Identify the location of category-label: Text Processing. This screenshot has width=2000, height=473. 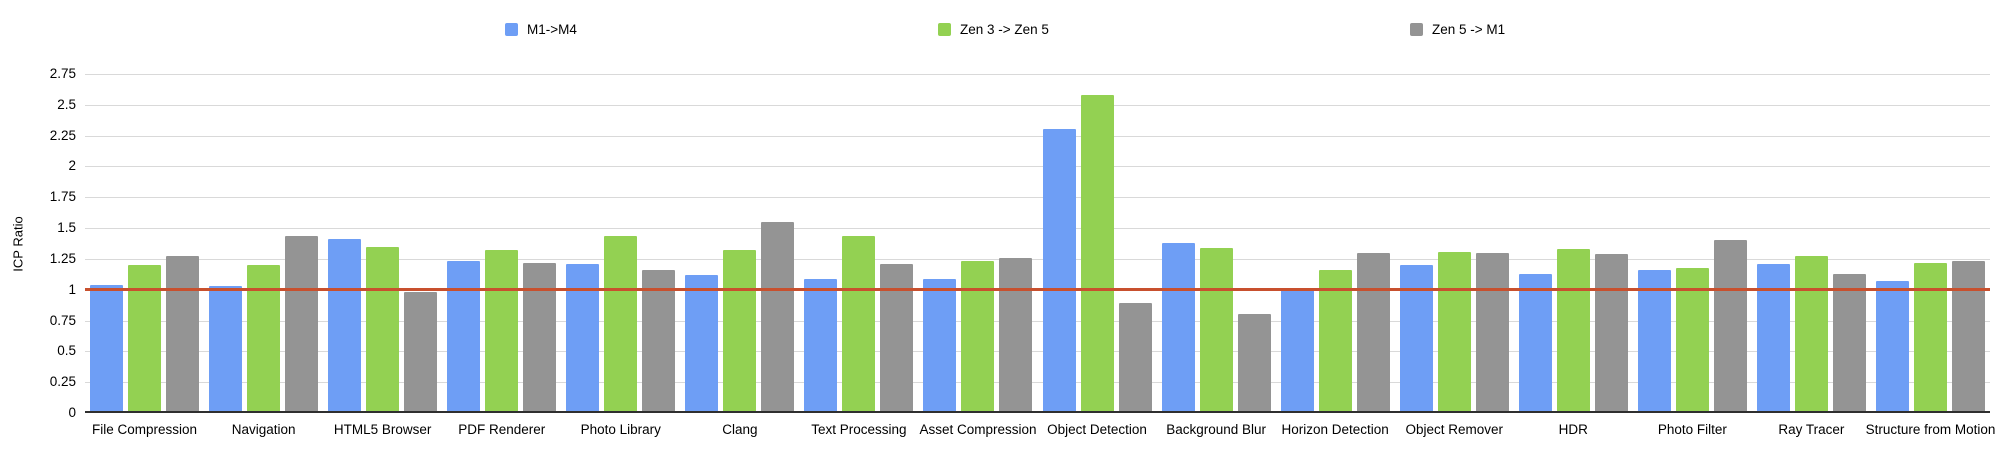
(859, 429).